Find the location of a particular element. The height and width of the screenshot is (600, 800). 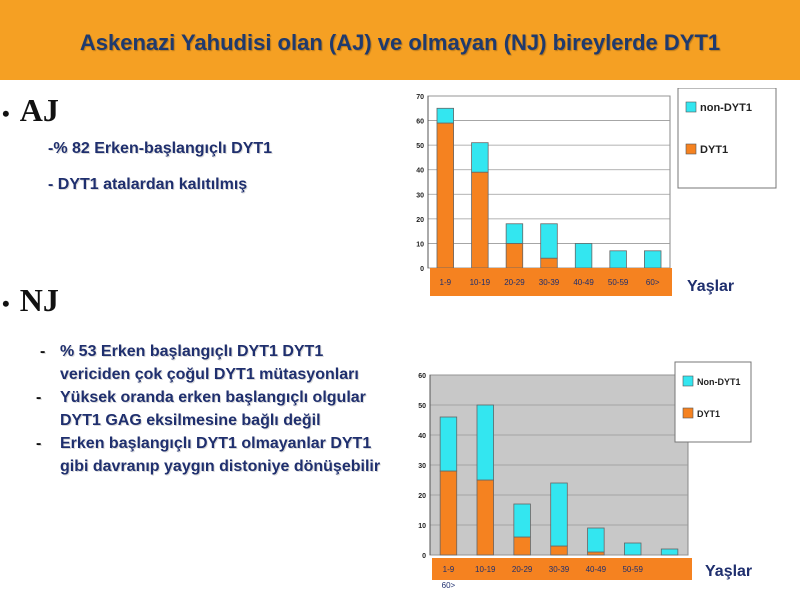

title-bar is located at coordinates (400, 40).